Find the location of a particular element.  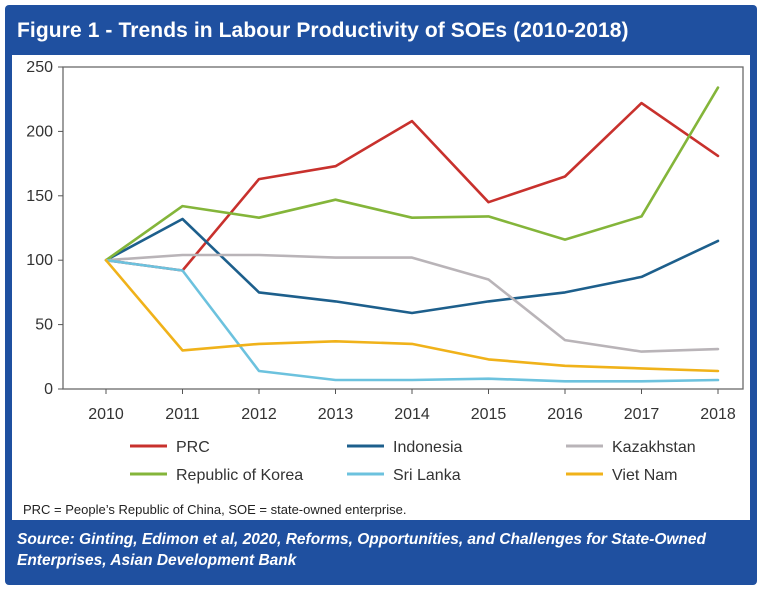

x-tick-label: 2018 is located at coordinates (718, 414).